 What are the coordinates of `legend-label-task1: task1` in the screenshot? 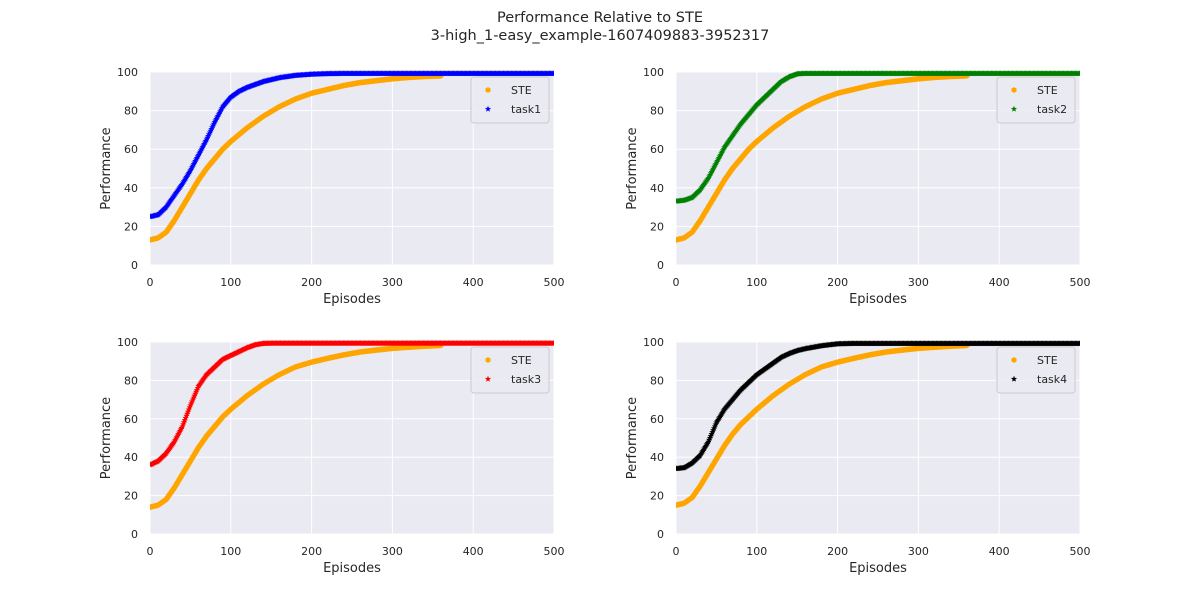 It's located at (526, 109).